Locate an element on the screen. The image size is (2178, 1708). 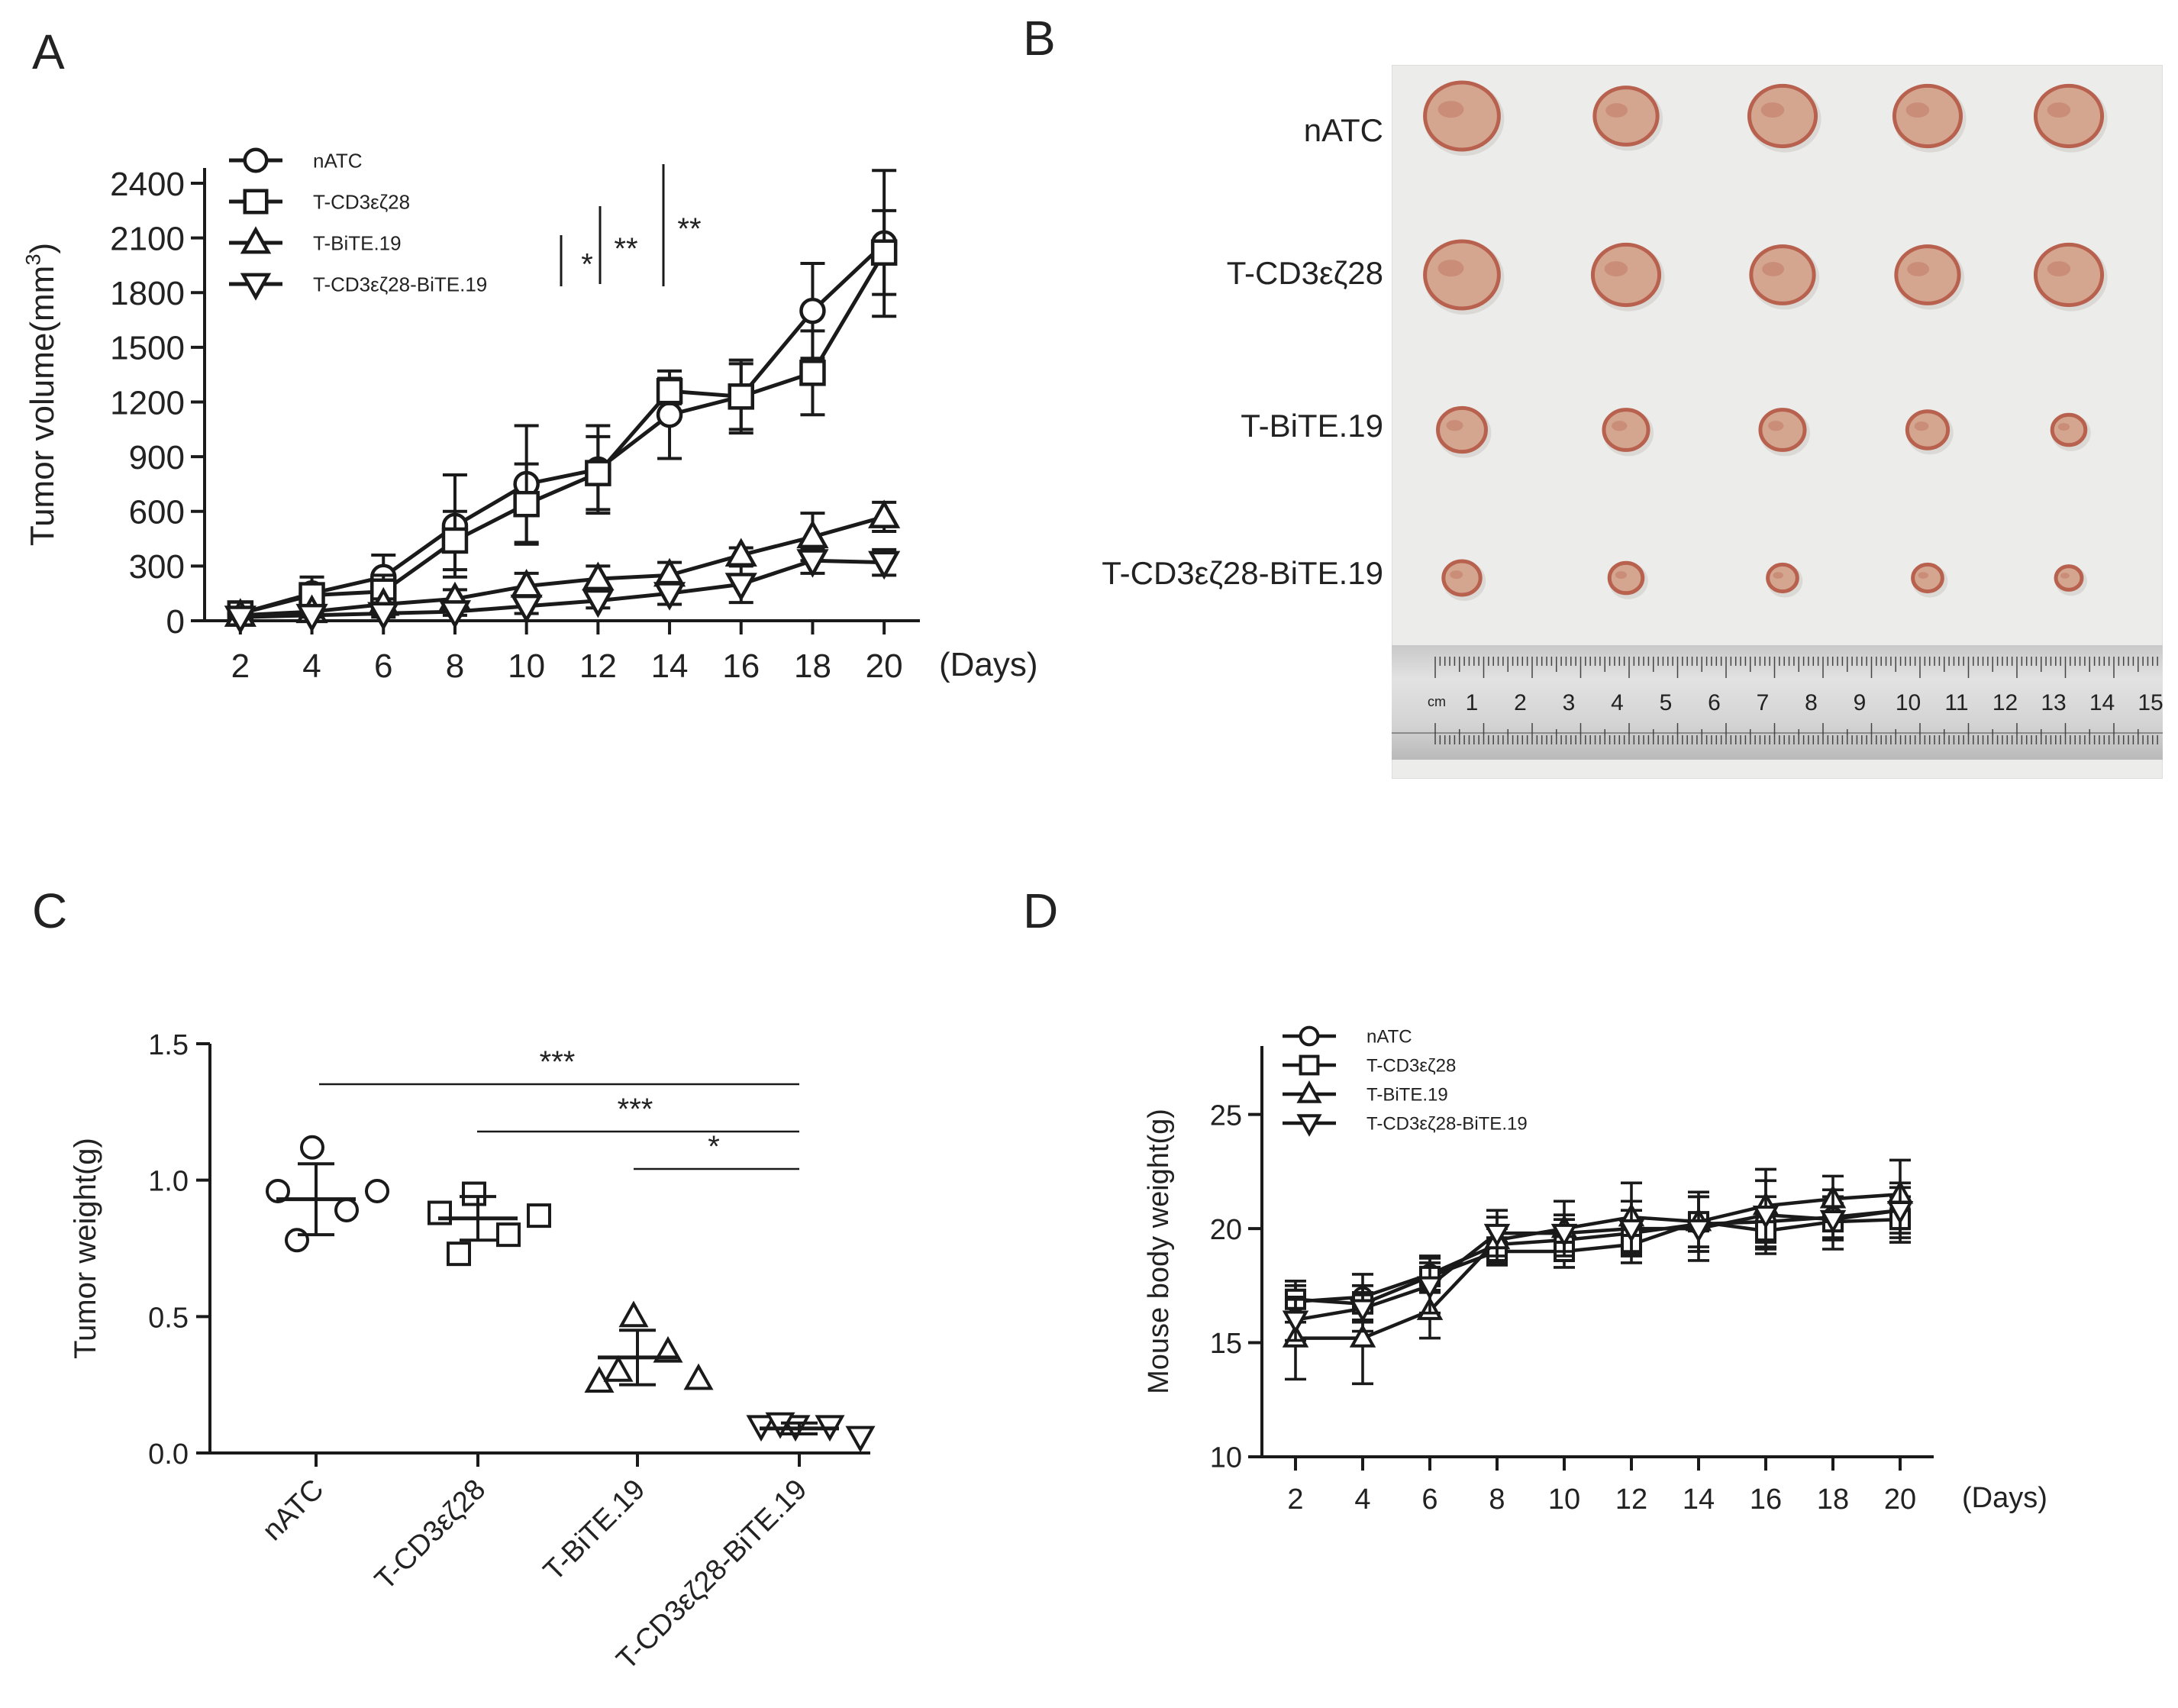
chart-d-x-tick-label: 6 is located at coordinates (1429, 1500).